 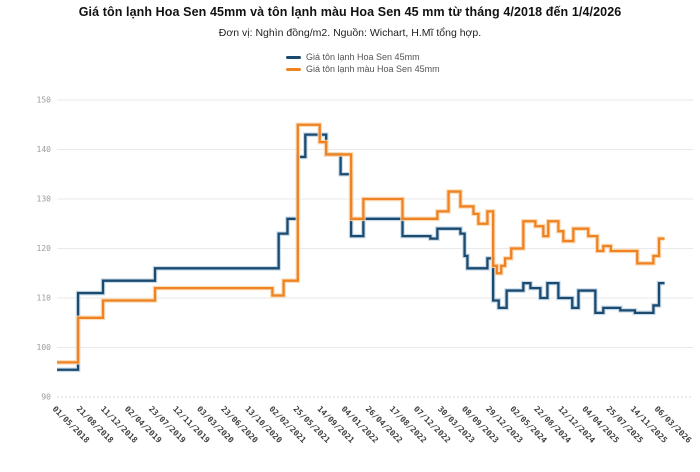 What do you see at coordinates (44, 248) in the screenshot?
I see `y-tick-label: 120` at bounding box center [44, 248].